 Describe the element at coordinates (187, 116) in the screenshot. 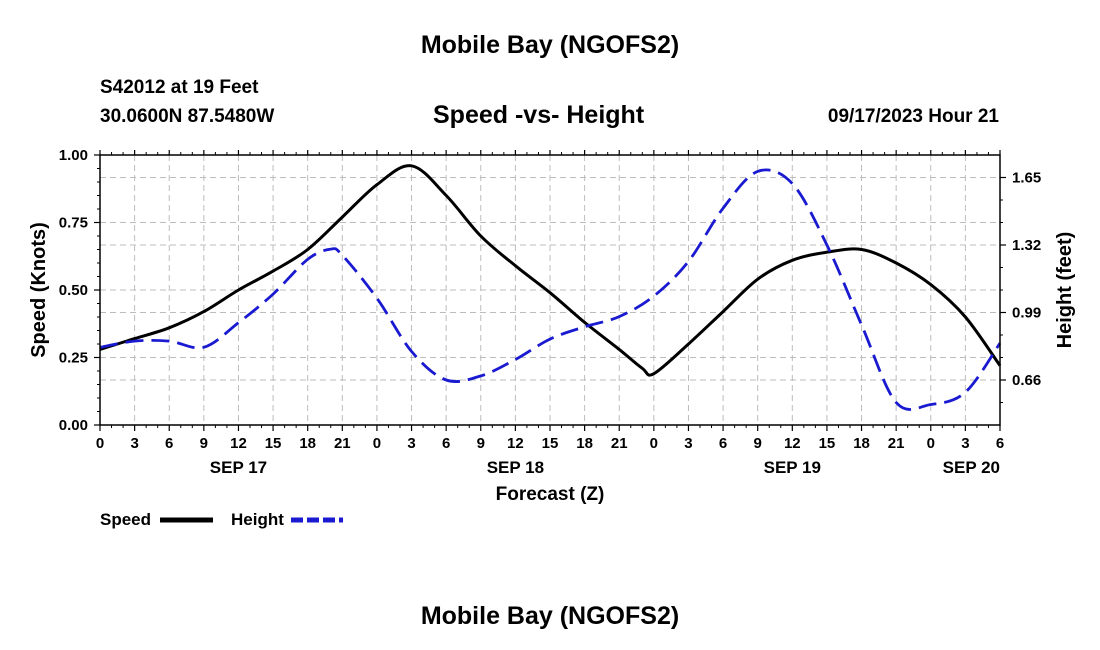

I see `station-coordinates: 30.0600N 87.5480W` at that location.